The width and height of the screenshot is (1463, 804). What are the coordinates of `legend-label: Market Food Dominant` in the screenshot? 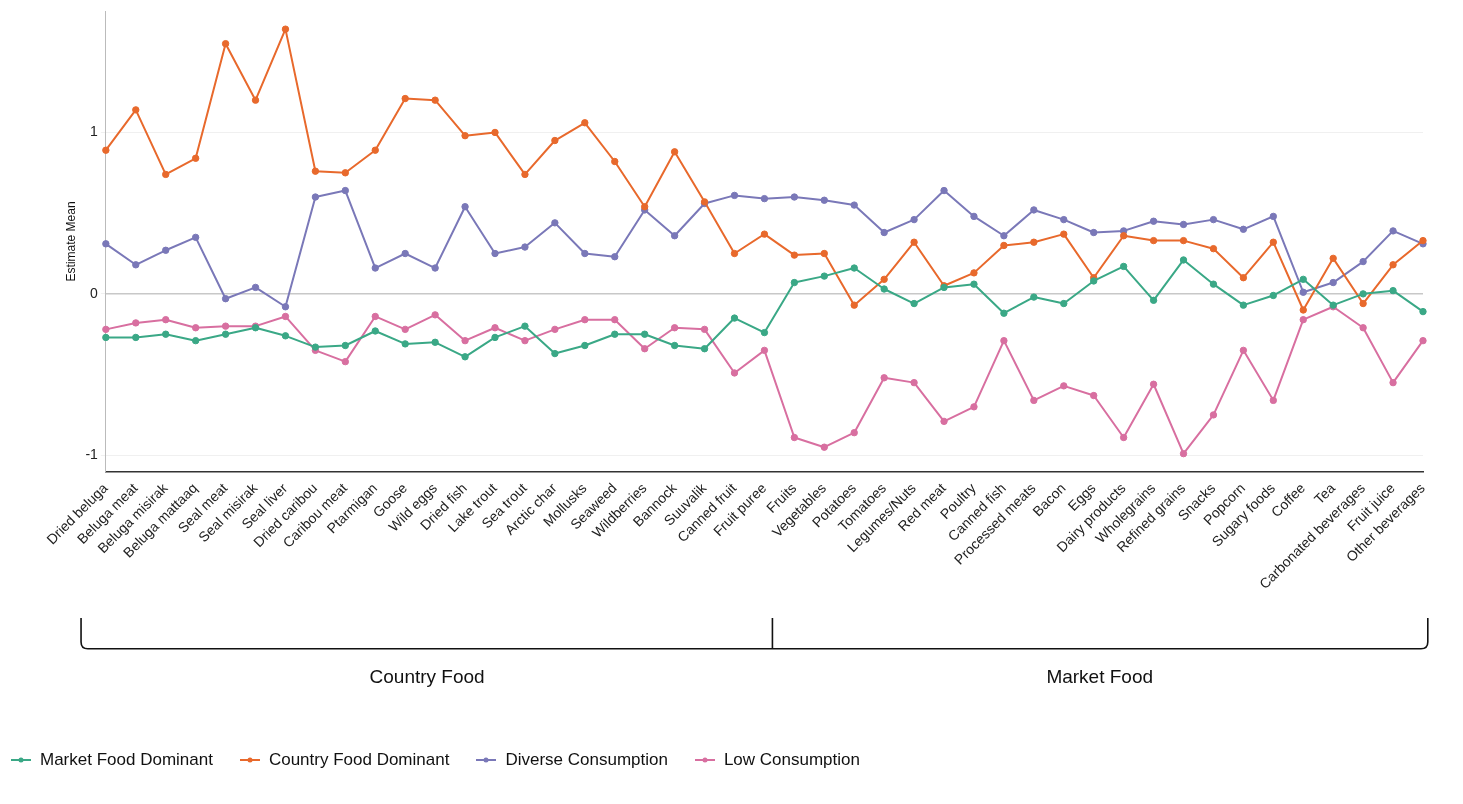 It's located at (126, 760).